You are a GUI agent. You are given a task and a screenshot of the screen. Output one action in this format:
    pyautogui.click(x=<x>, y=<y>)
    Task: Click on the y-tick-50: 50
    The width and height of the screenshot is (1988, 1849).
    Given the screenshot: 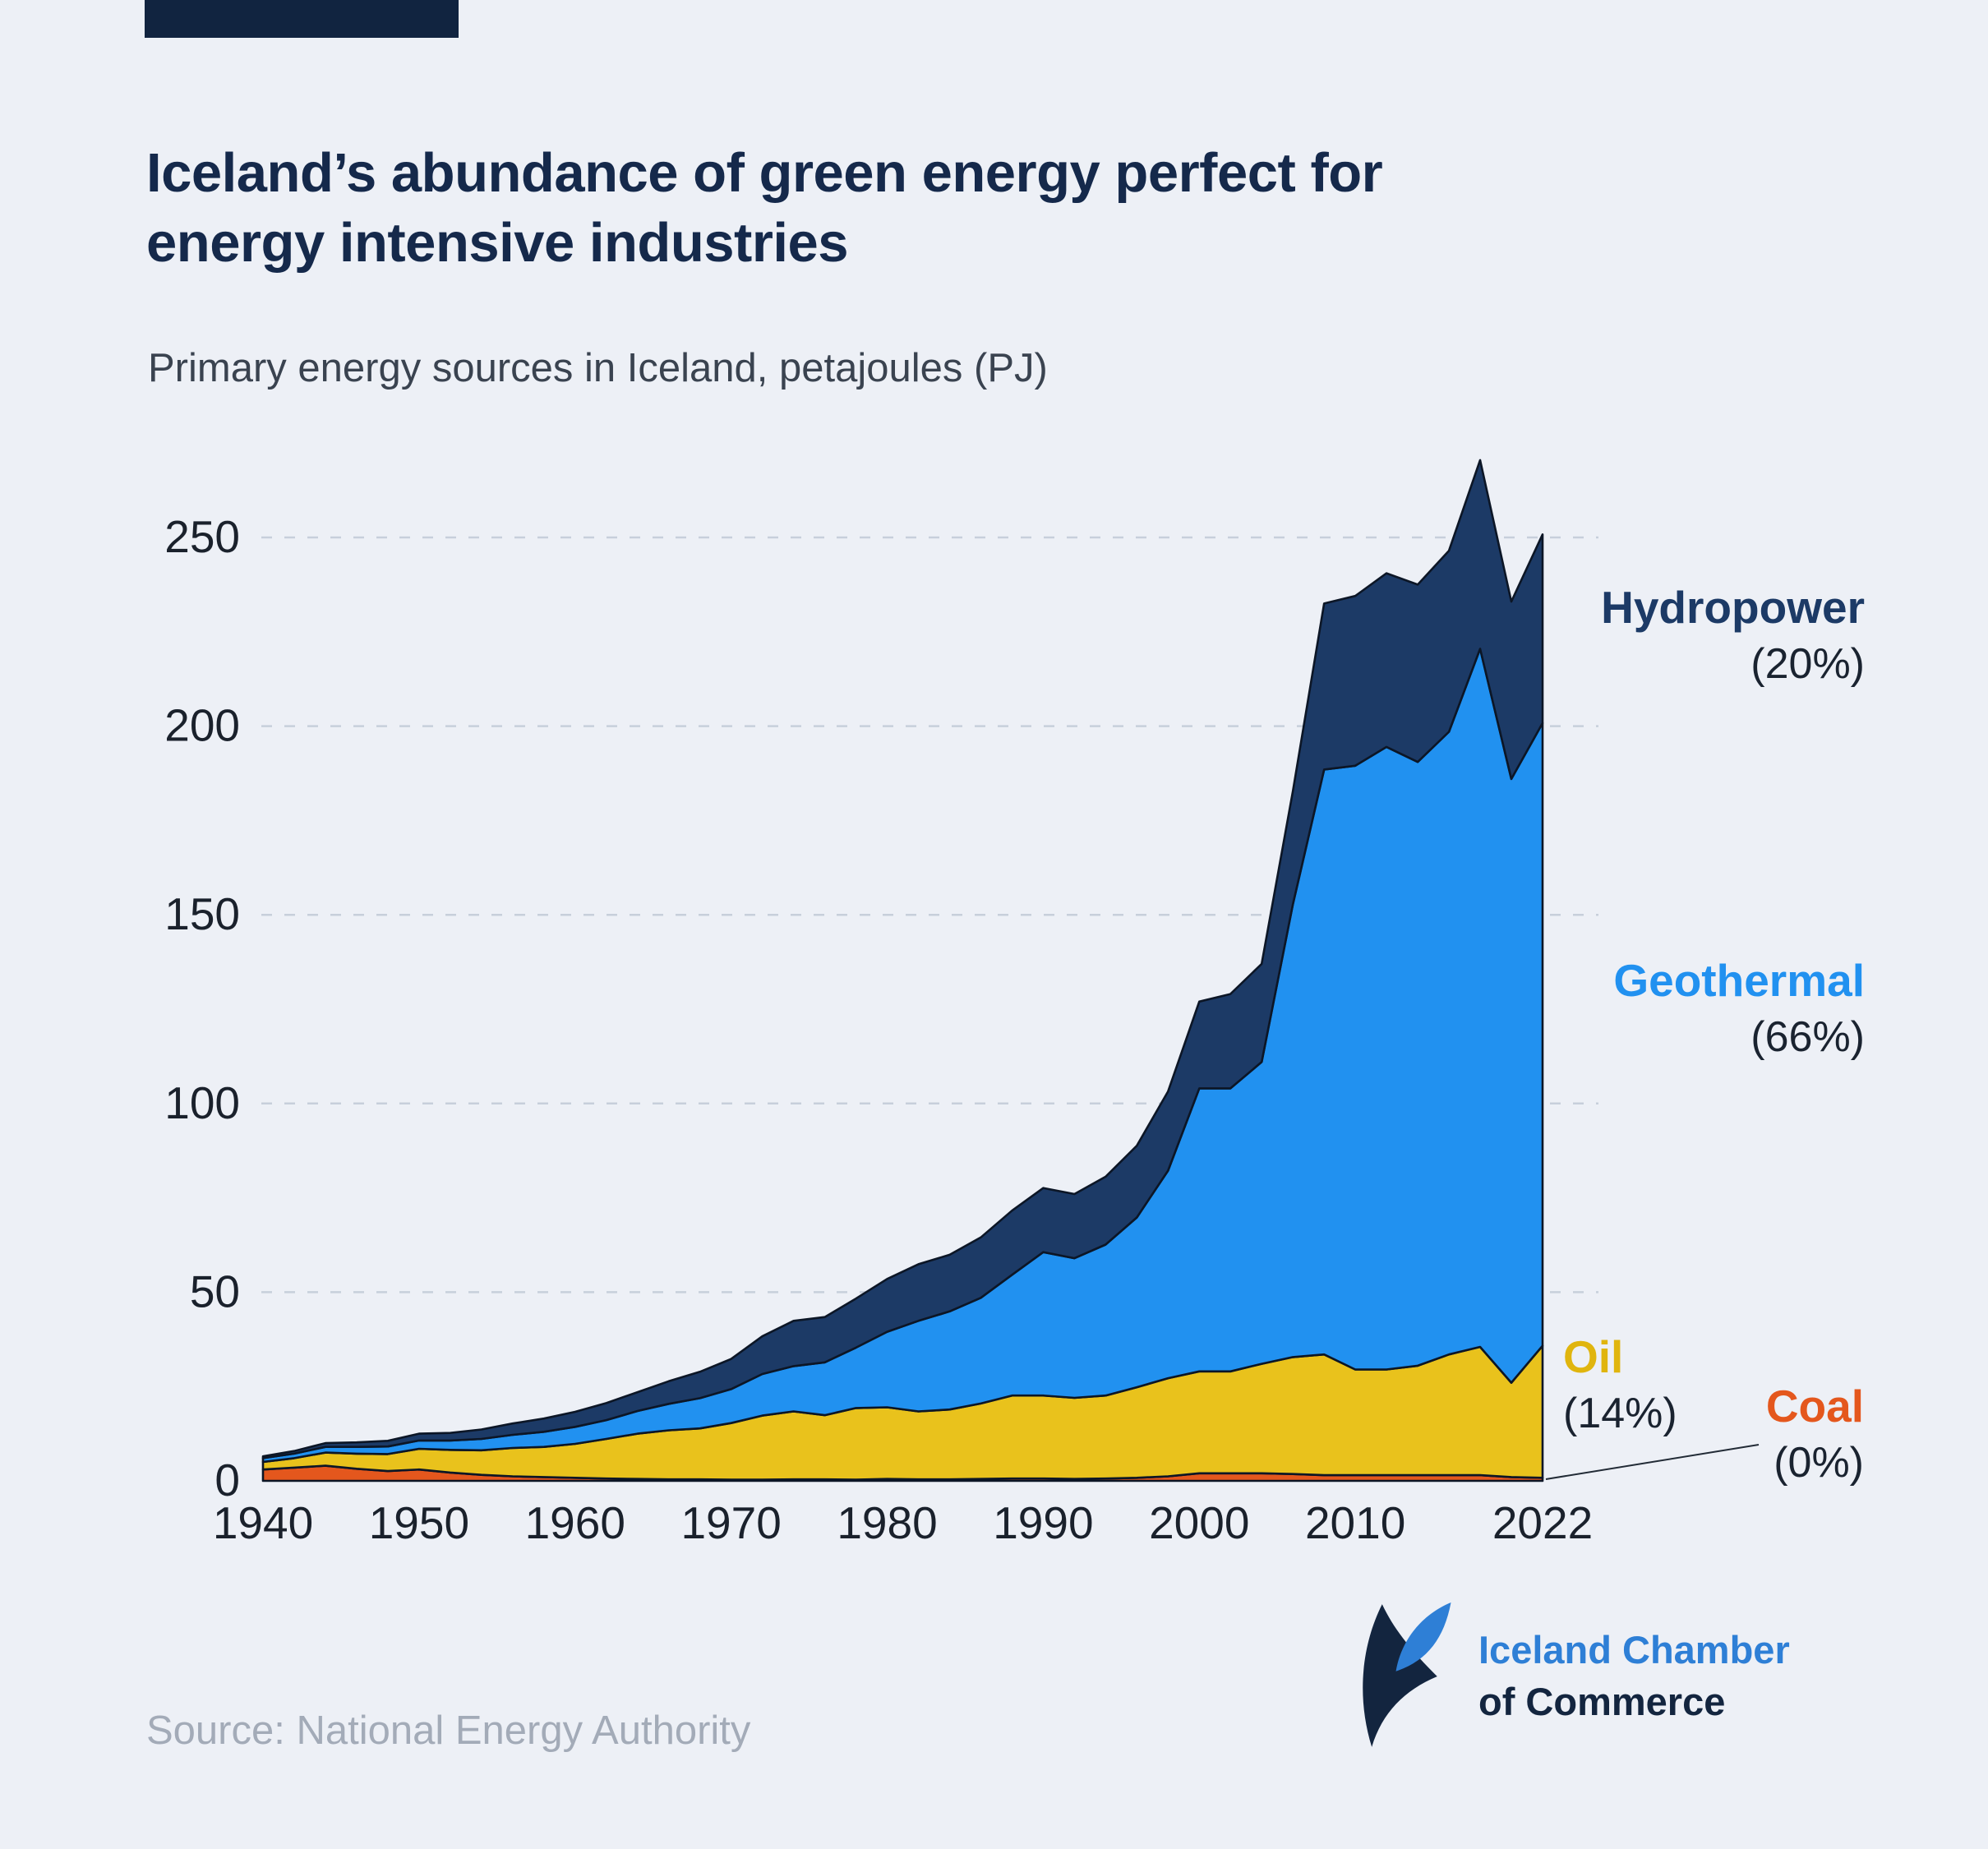 What is the action you would take?
    pyautogui.click(x=215, y=1291)
    